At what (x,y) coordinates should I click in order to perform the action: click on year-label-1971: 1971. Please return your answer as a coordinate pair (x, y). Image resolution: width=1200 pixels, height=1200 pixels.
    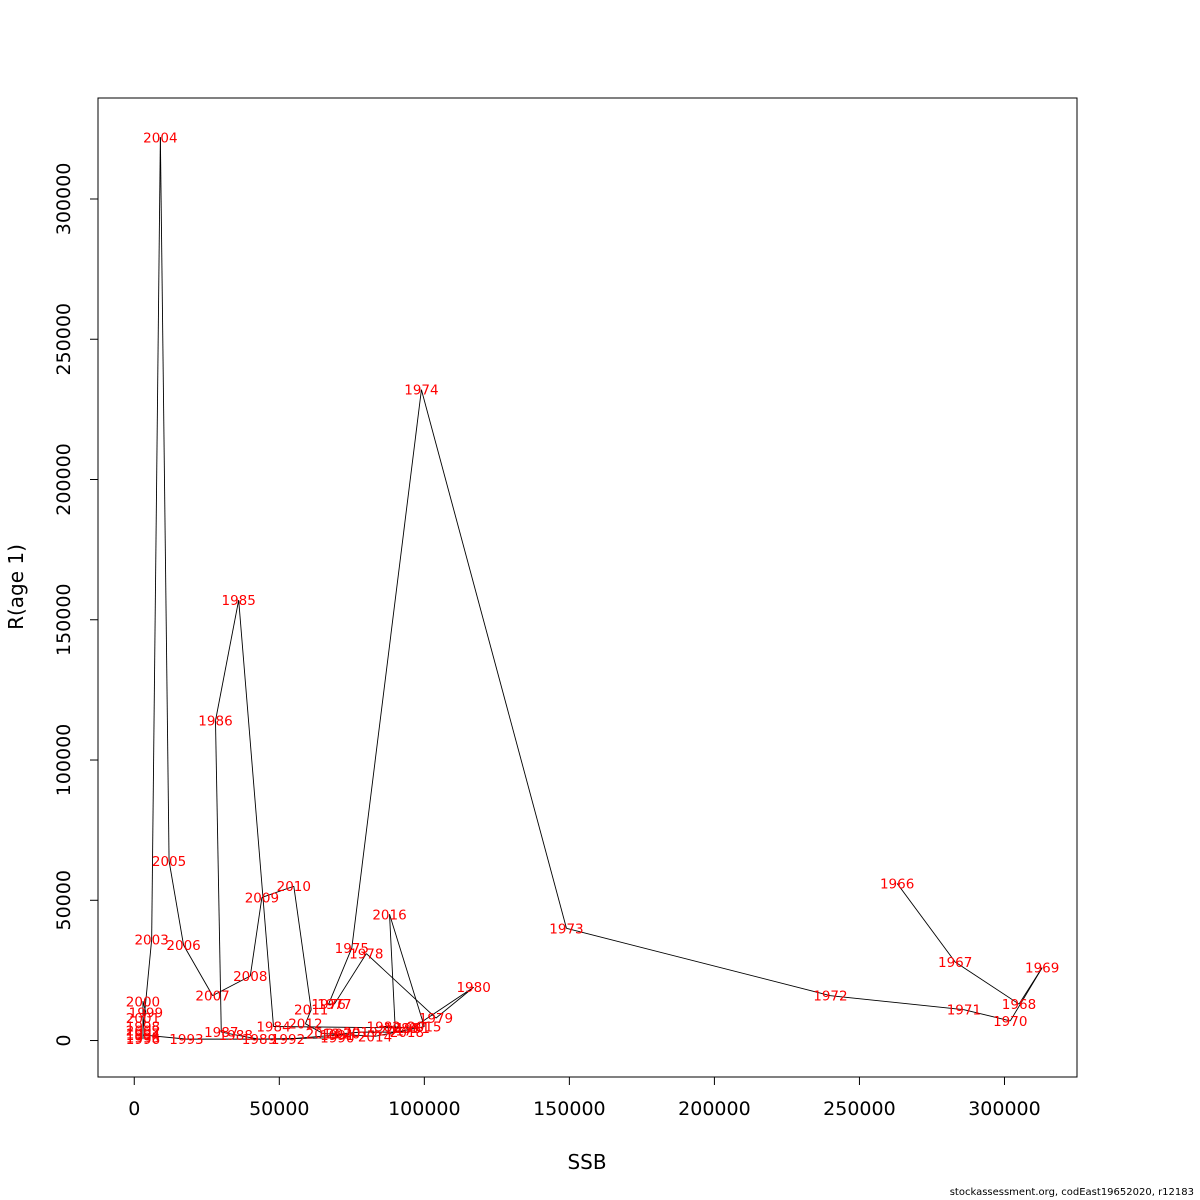
    Looking at the image, I should click on (964, 1011).